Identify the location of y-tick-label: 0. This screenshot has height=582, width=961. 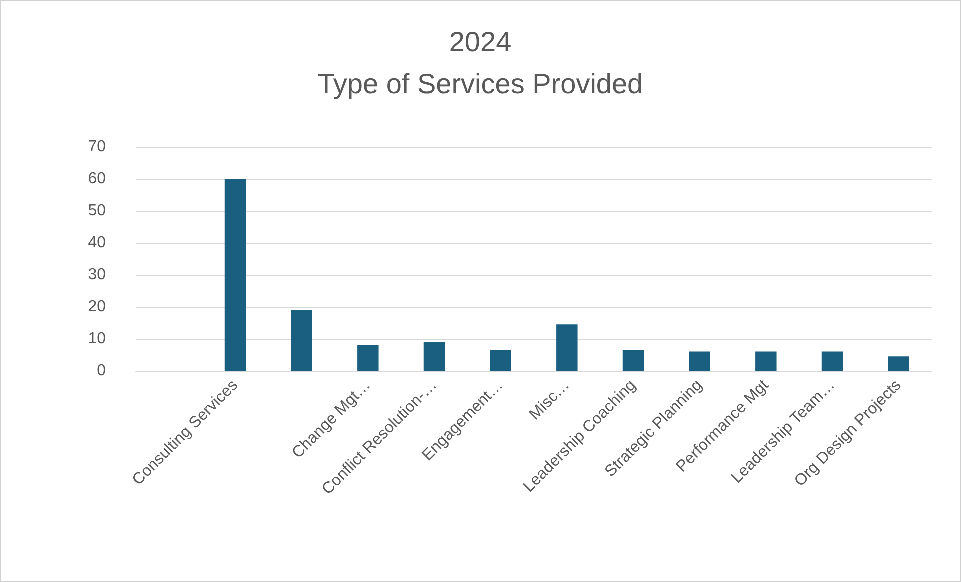
(101, 371).